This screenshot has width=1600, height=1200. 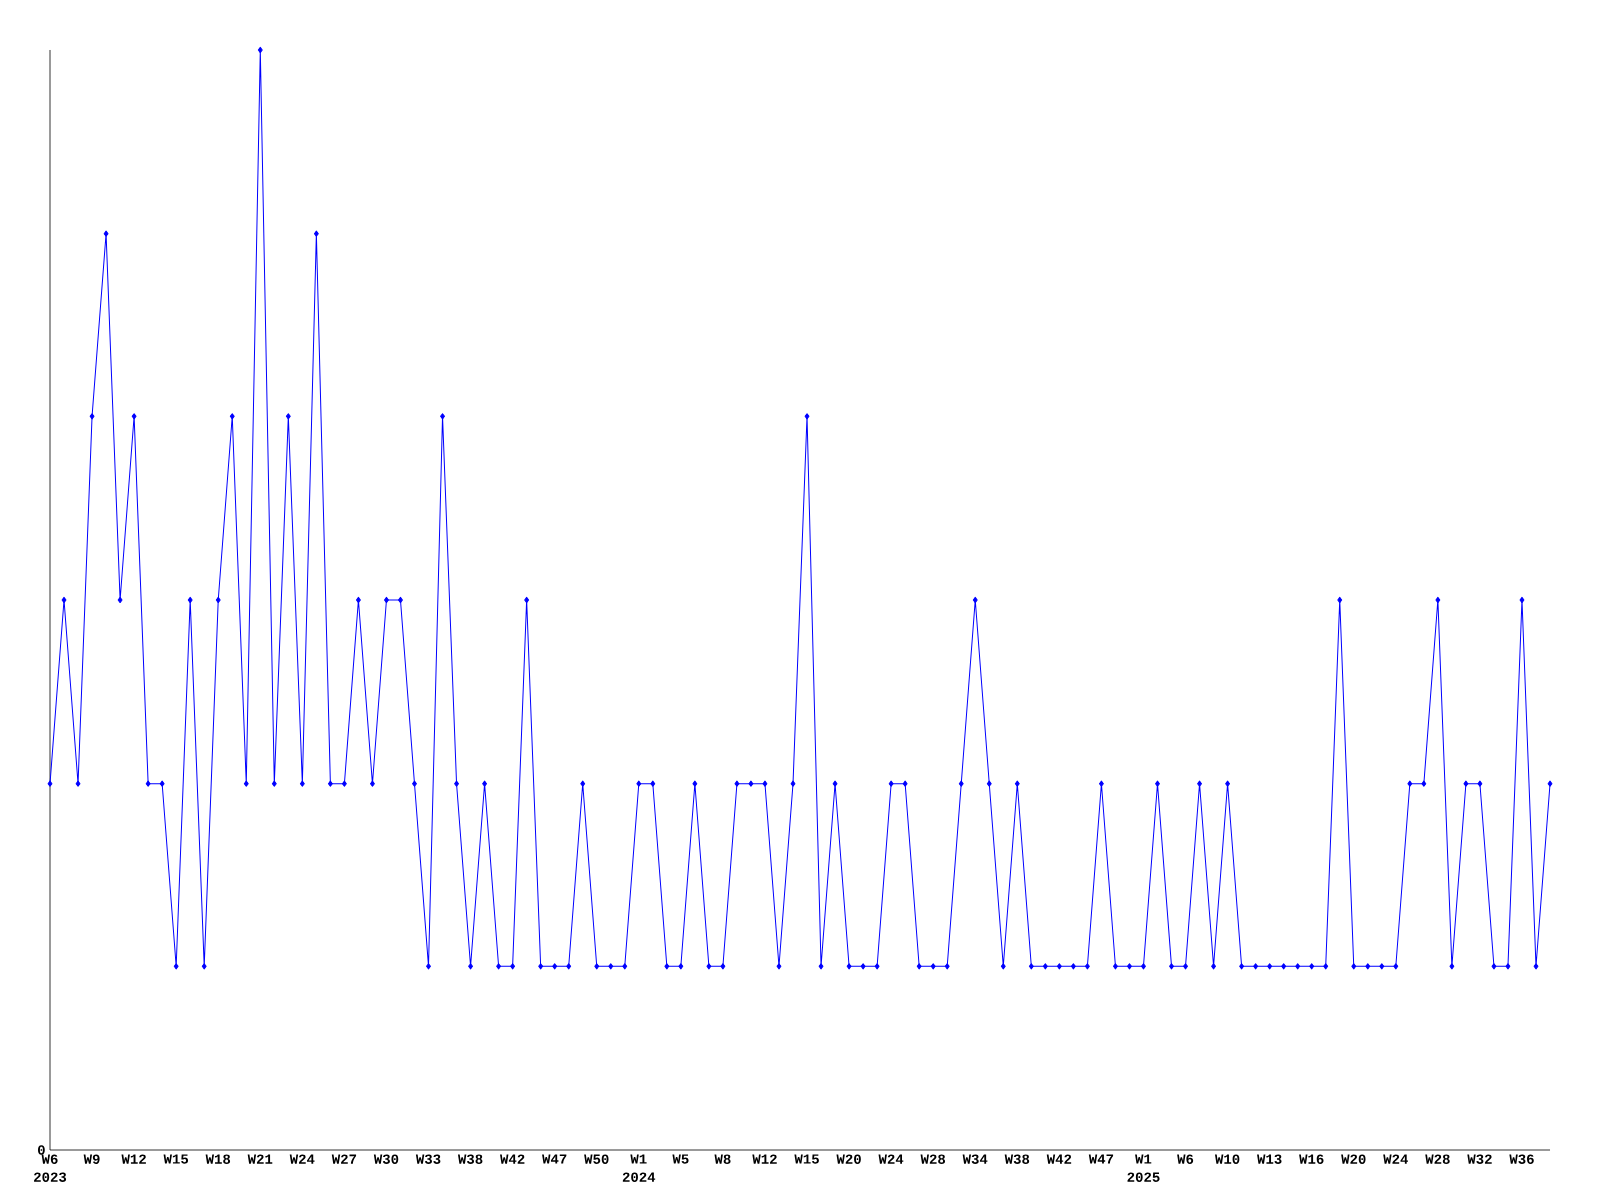 I want to click on x-tick-label: W27, so click(x=344, y=1159).